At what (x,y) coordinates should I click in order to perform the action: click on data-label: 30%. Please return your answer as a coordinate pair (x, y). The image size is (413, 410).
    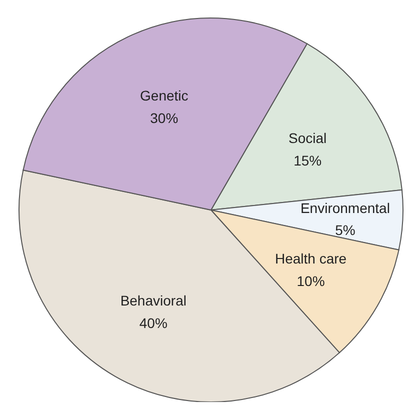
    Looking at the image, I should click on (164, 118).